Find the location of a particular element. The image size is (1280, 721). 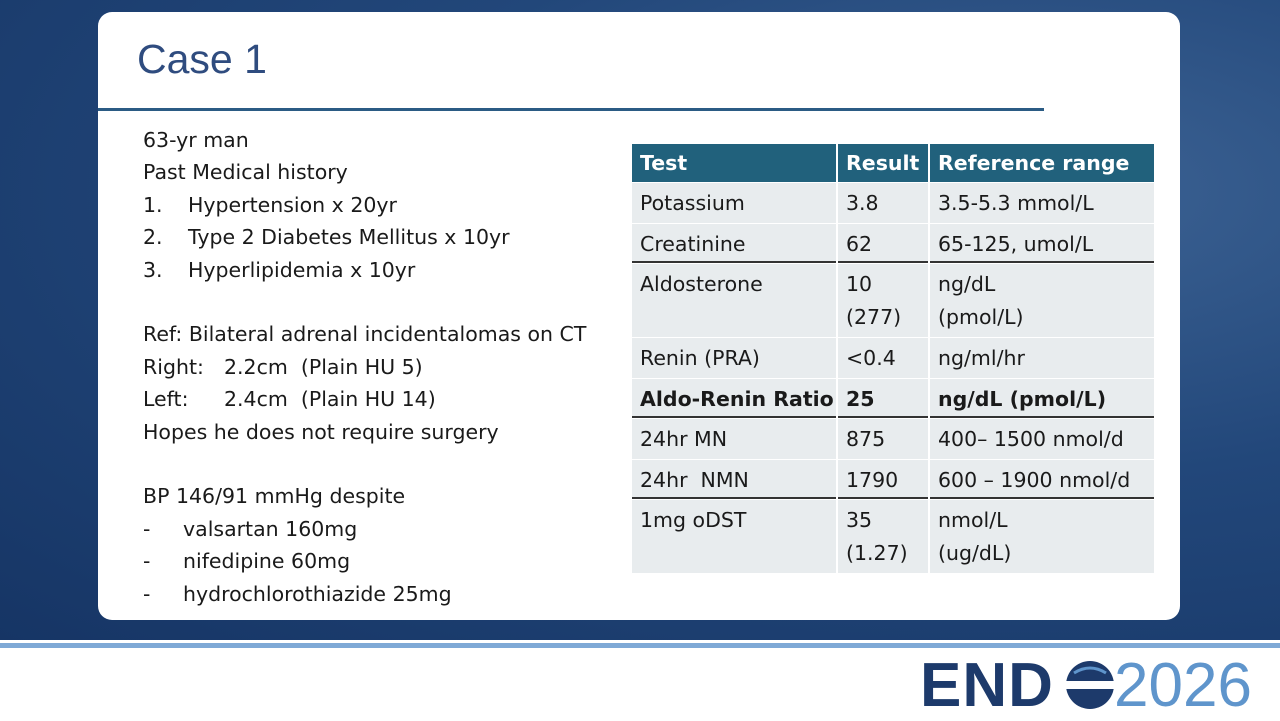

logo-year: 2026 is located at coordinates (1183, 685).